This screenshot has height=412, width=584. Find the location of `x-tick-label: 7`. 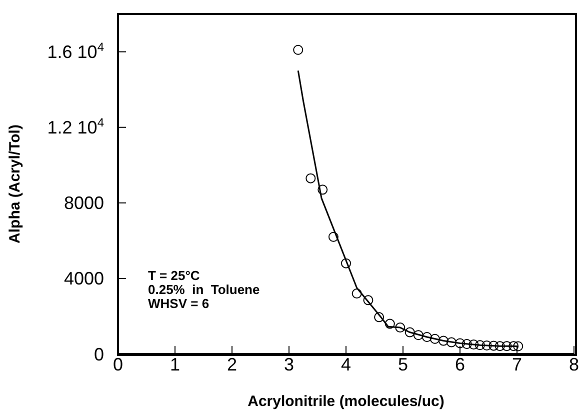

x-tick-label: 7 is located at coordinates (517, 364).